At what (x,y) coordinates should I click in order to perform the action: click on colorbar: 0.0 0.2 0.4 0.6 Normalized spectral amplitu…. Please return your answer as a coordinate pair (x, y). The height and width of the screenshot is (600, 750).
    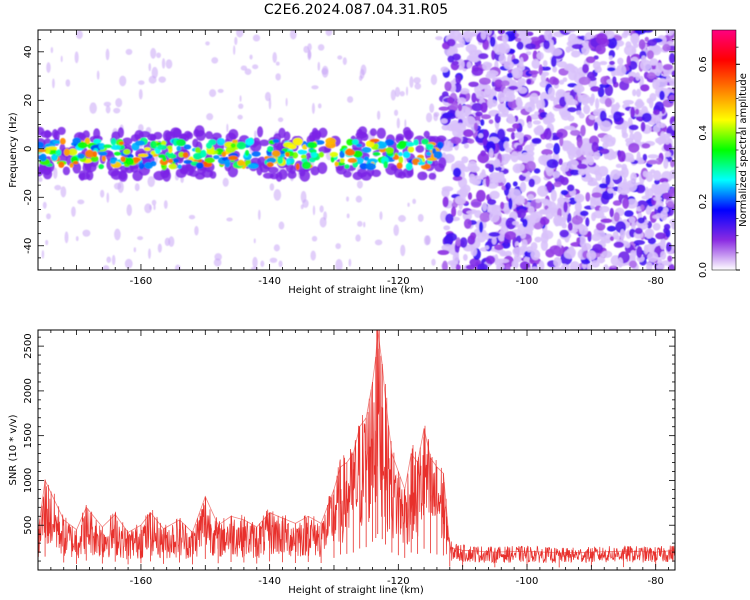
    Looking at the image, I should click on (723, 153).